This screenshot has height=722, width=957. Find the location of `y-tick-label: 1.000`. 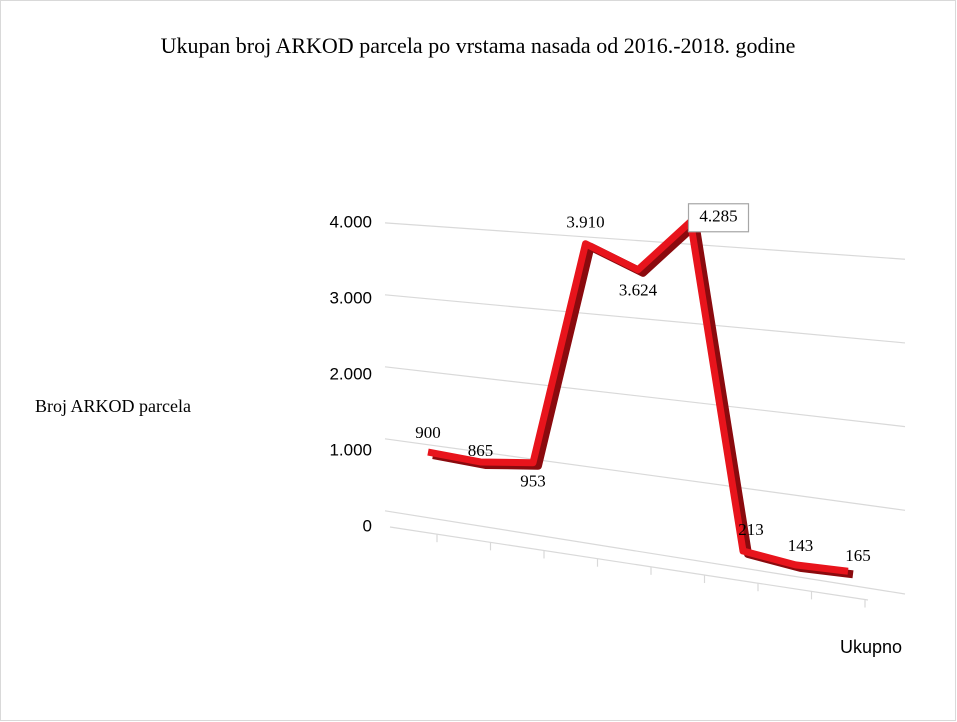

y-tick-label: 1.000 is located at coordinates (350, 449).